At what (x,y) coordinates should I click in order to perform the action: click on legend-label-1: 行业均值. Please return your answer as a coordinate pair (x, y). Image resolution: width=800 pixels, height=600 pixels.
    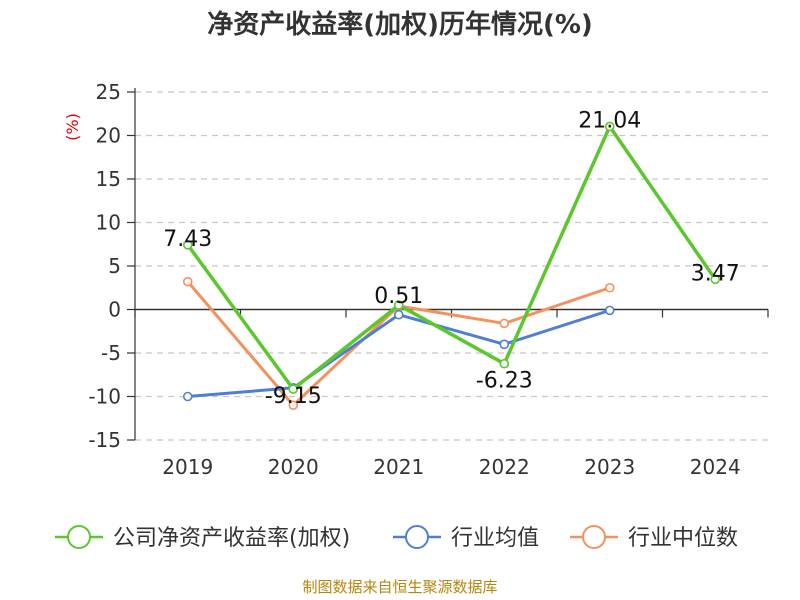
    Looking at the image, I should click on (495, 538).